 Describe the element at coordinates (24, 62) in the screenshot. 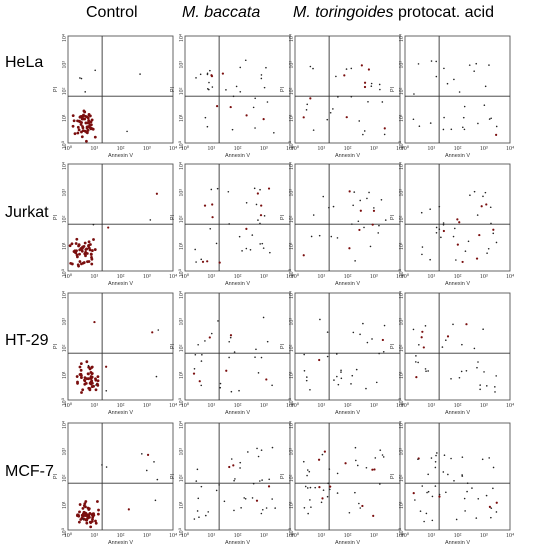

I see `row-label-hela: HeLa` at that location.